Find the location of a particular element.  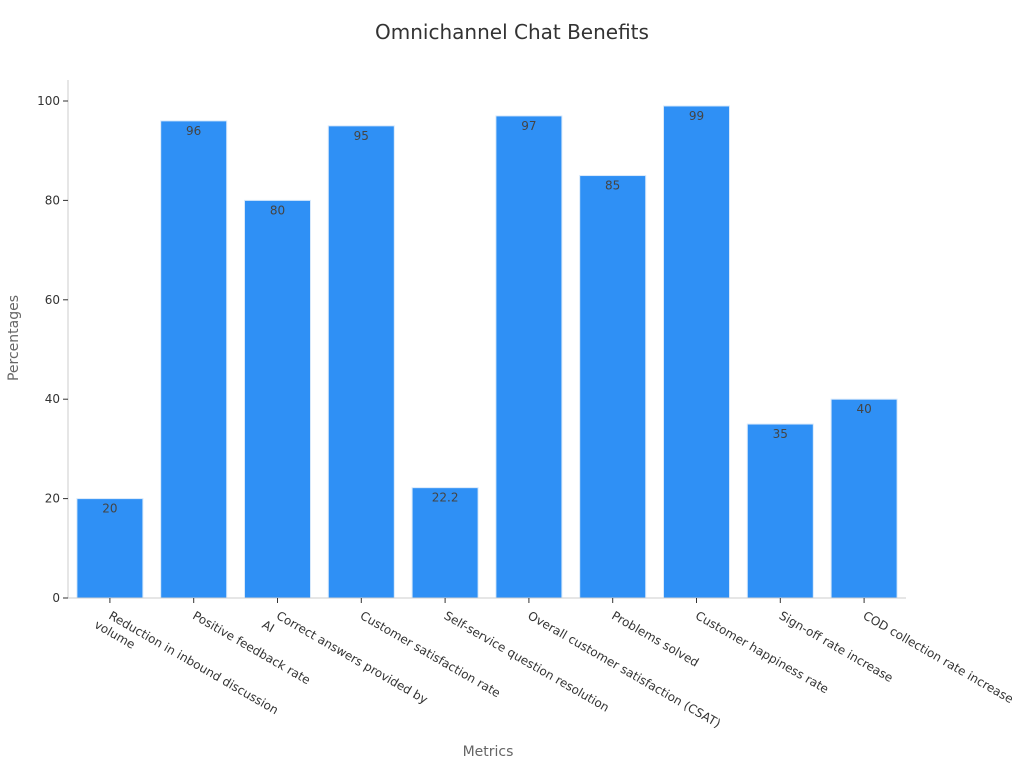

y-tick-label: 20 is located at coordinates (52, 499).